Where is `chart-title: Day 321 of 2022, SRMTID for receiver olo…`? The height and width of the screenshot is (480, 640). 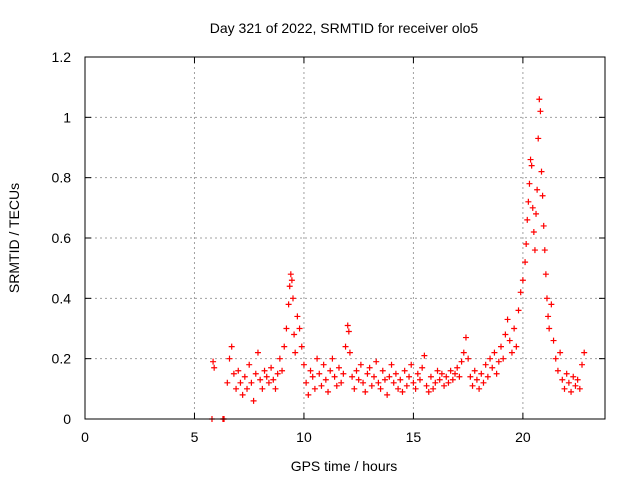 chart-title: Day 321 of 2022, SRMTID for receiver olo… is located at coordinates (344, 28).